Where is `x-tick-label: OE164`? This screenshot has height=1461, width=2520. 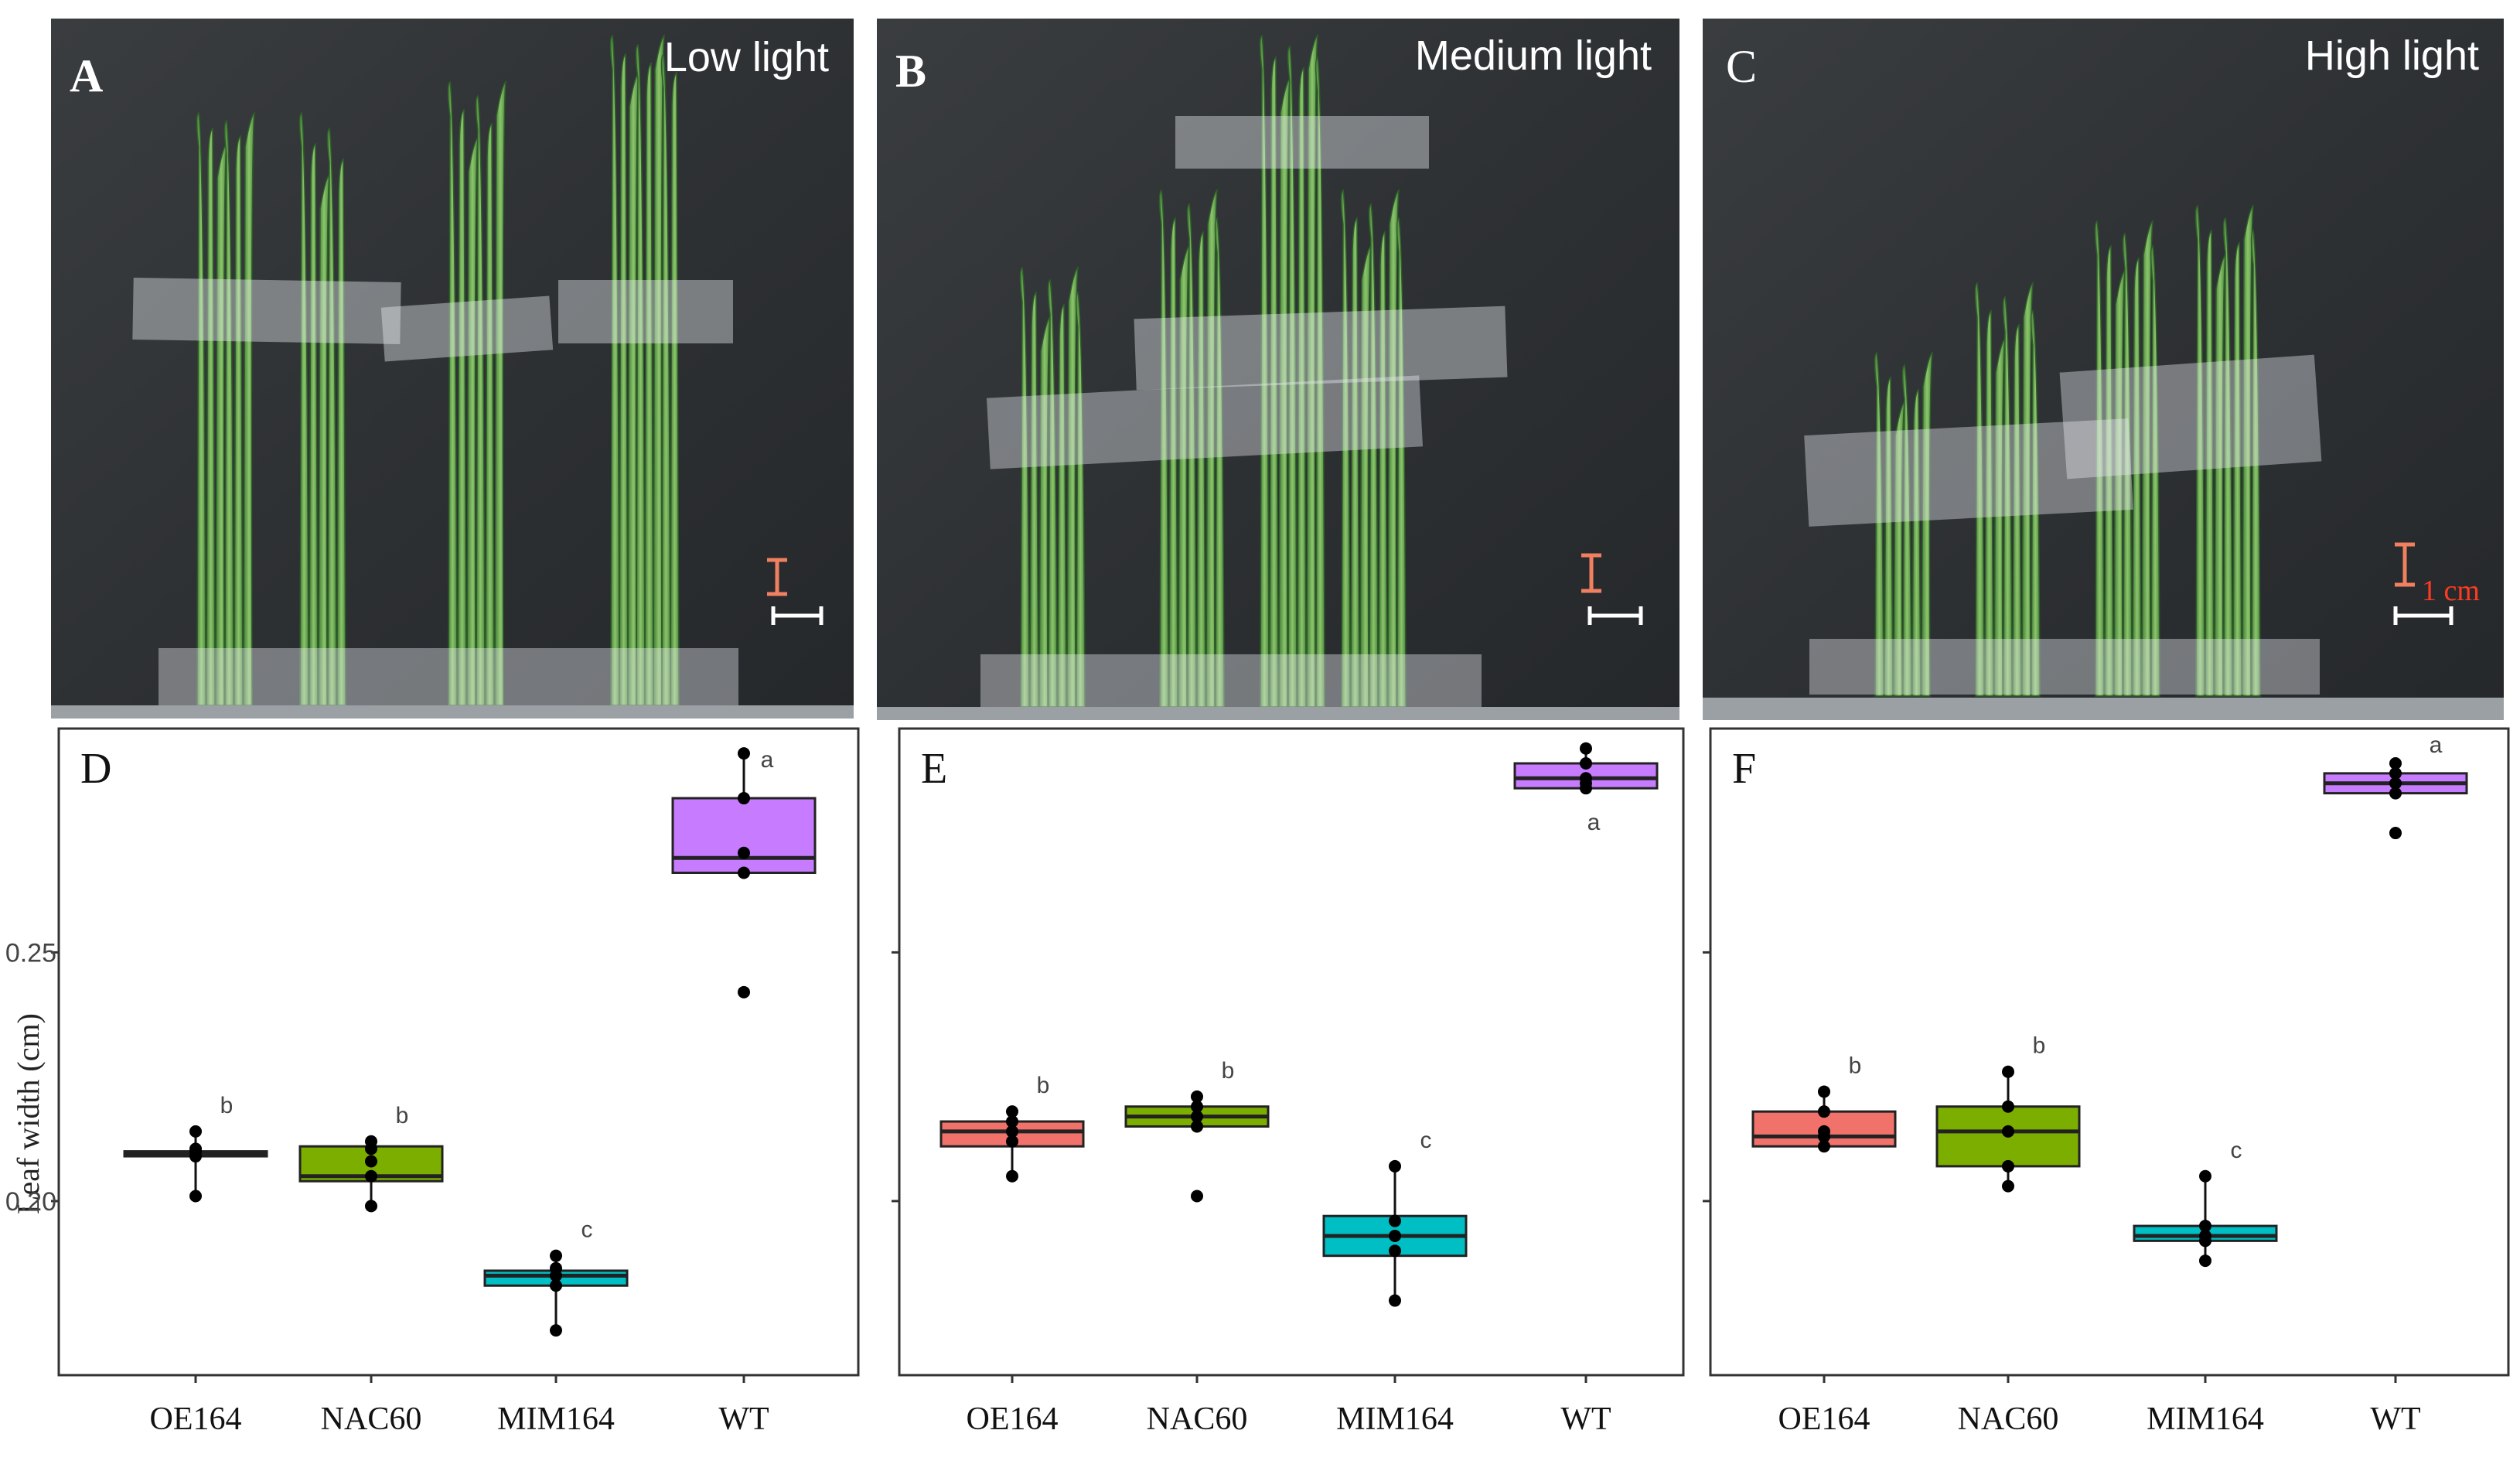
x-tick-label: OE164 is located at coordinates (1013, 1419).